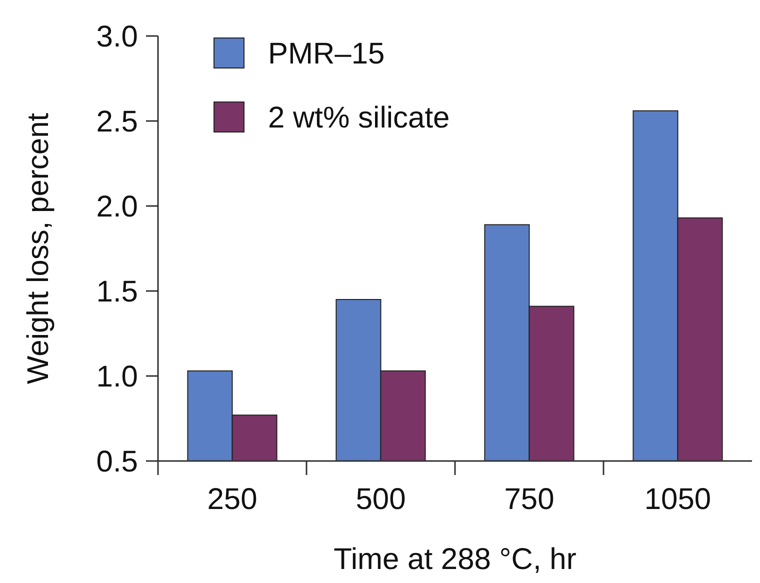 This screenshot has width=760, height=583. I want to click on x-tick-label: 1050, so click(678, 499).